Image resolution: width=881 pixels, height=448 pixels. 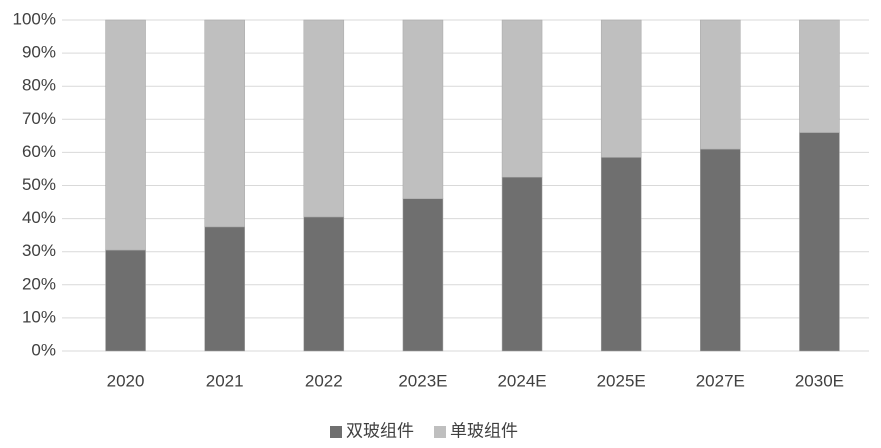 What do you see at coordinates (39, 52) in the screenshot?
I see `y-tick-label: 90%` at bounding box center [39, 52].